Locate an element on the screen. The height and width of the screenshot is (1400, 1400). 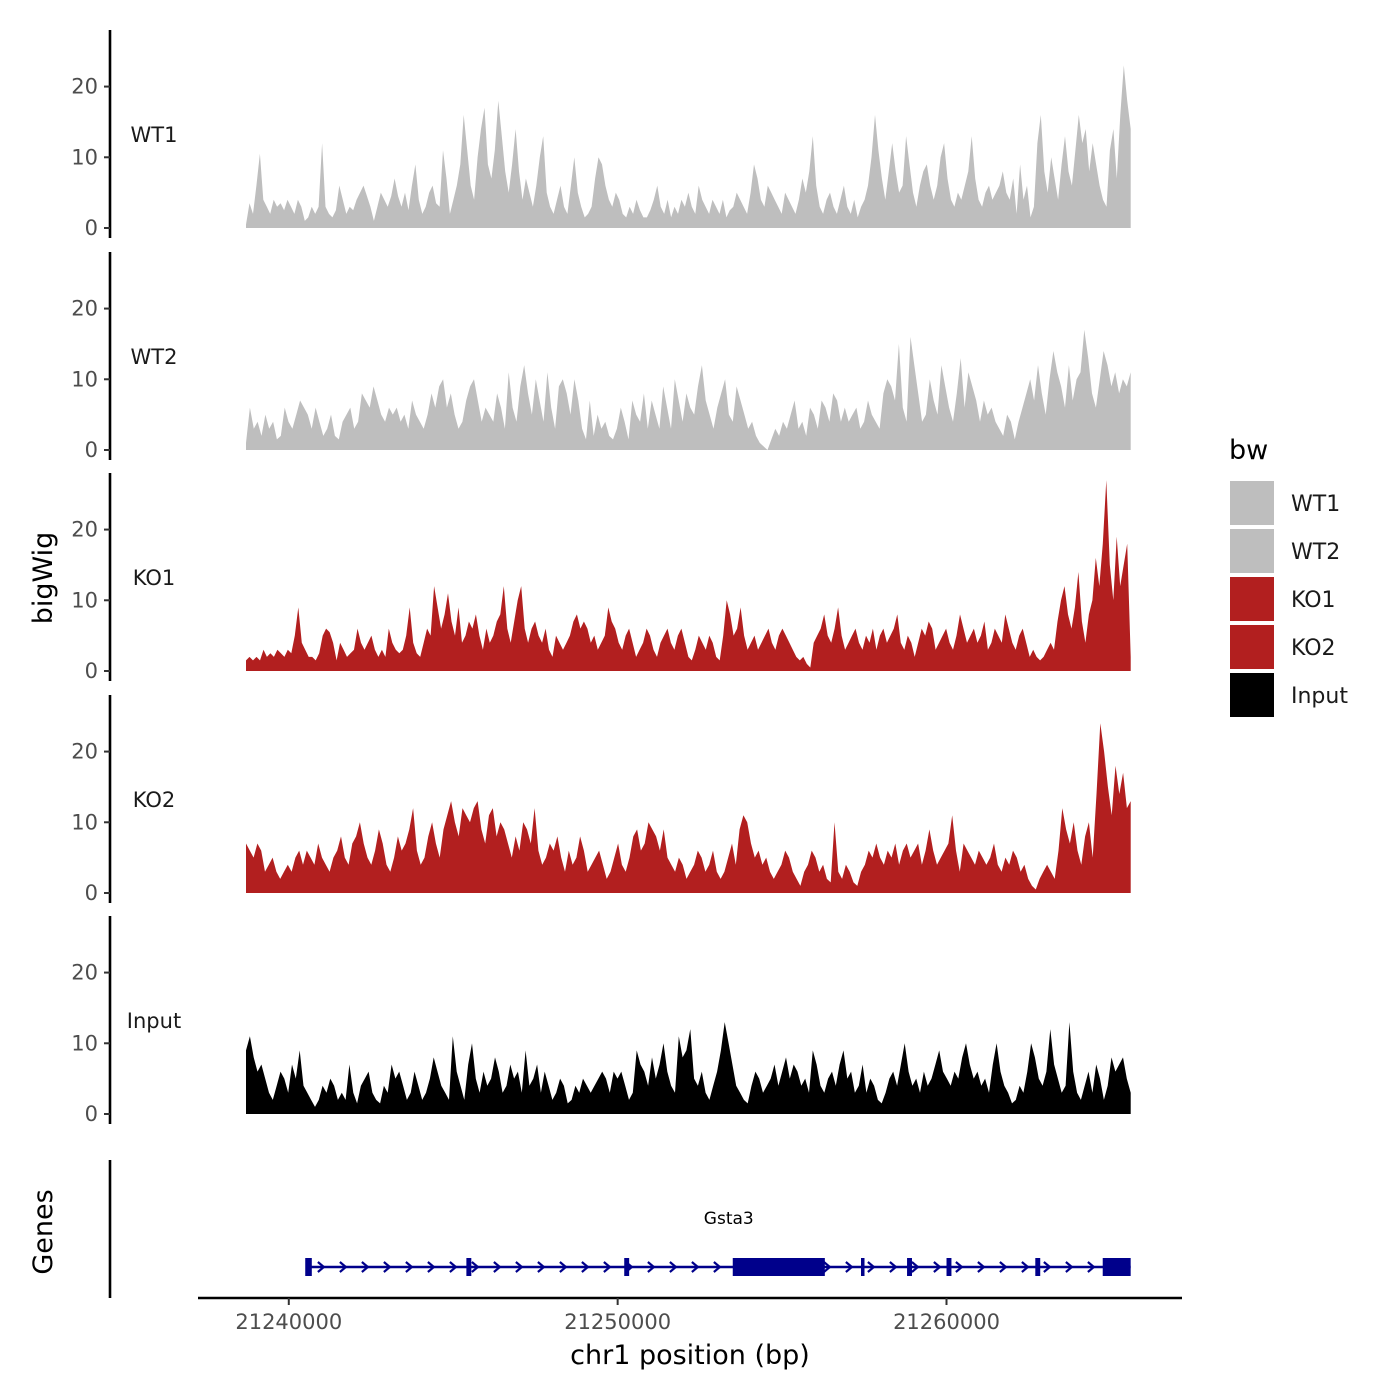
legend-label-input: Input is located at coordinates (1319, 696).